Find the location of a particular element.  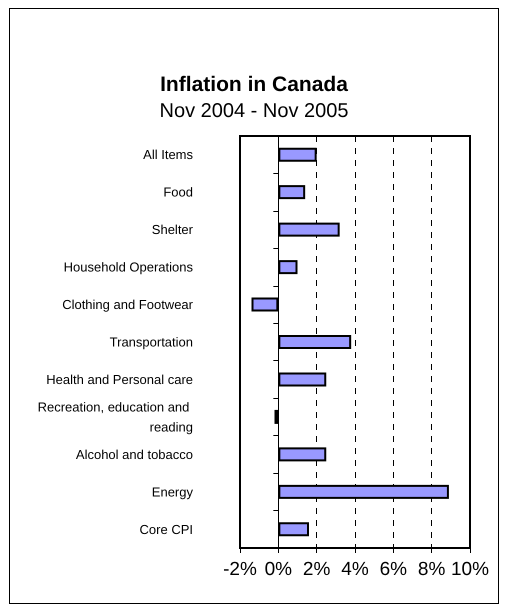

y-tick-label: Health and Personal care is located at coordinates (119, 379).